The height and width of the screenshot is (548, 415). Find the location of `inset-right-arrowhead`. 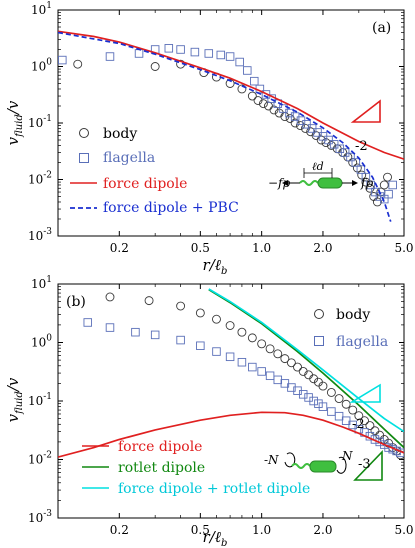

inset-right-arrowhead is located at coordinates (355, 183).